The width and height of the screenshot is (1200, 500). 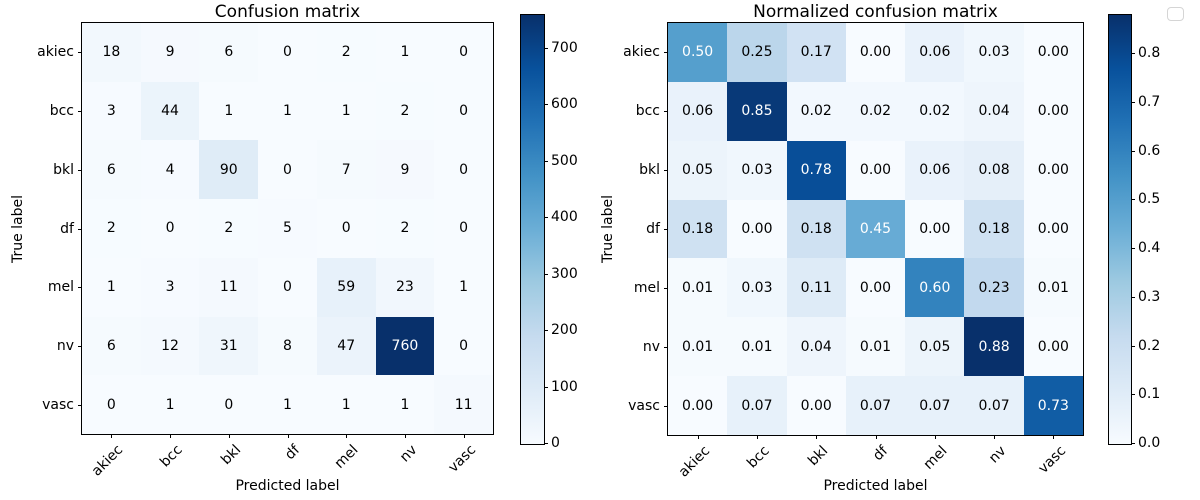 I want to click on matrix-cell: 0.50, so click(x=698, y=52).